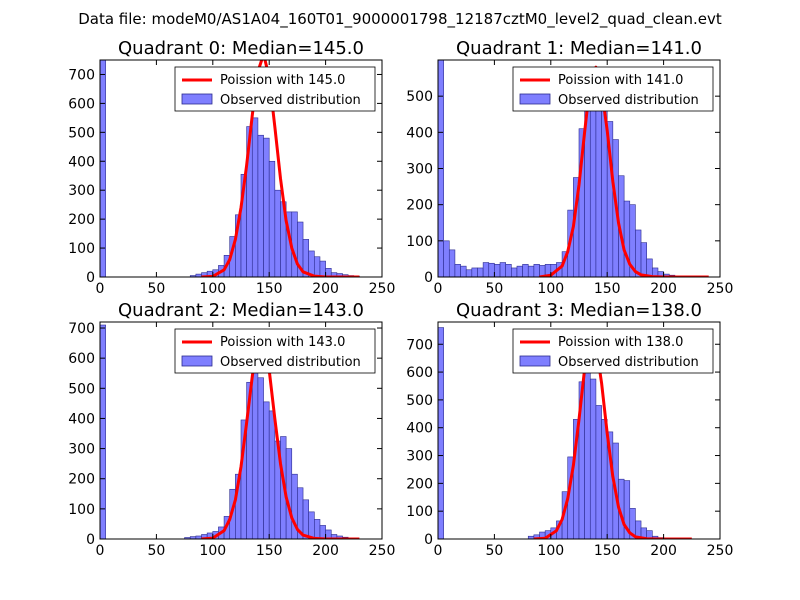  I want to click on poisson-curve, so click(280, 168).